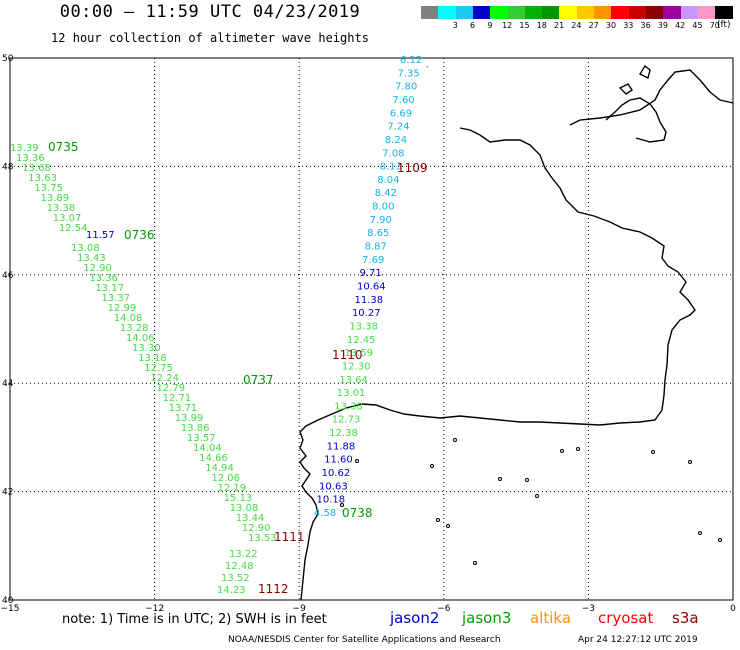 This screenshot has height=650, width=740. I want to click on y-tick-label: 50, so click(8, 59).